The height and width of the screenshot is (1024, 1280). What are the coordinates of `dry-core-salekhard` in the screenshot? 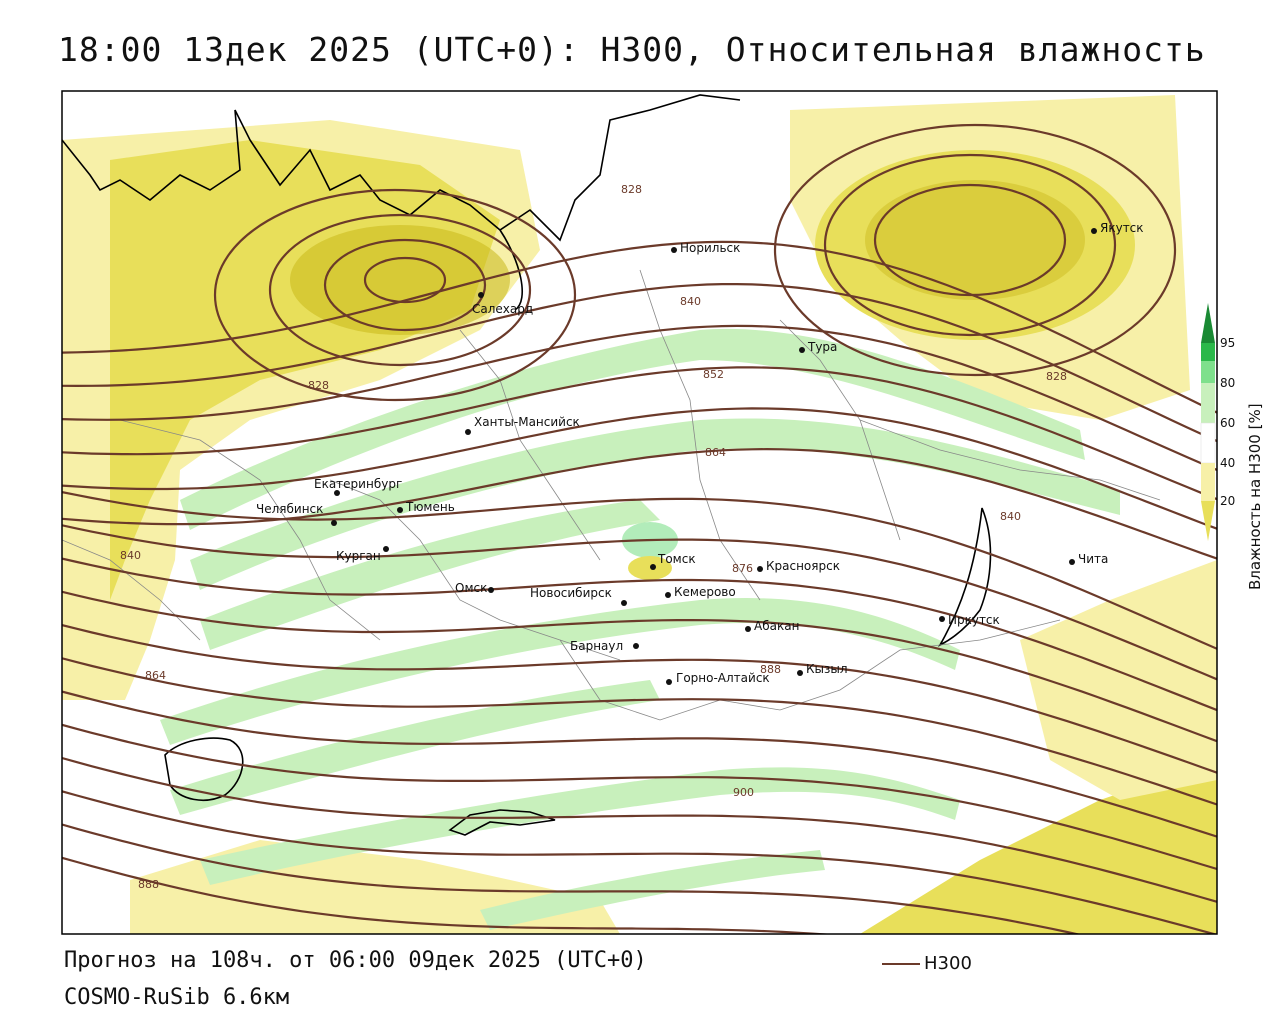 It's located at (400, 280).